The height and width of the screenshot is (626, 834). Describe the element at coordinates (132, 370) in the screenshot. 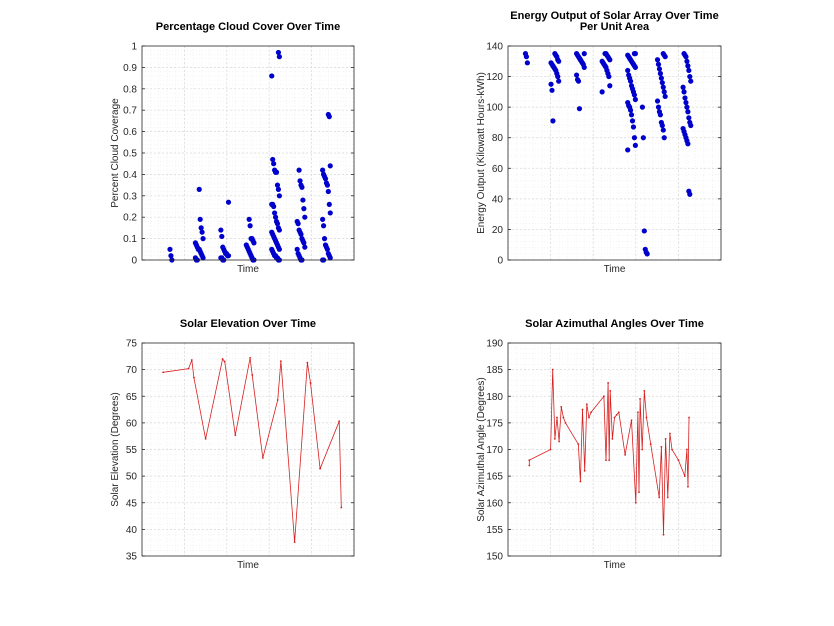

I see `y-tick-label: 70` at that location.